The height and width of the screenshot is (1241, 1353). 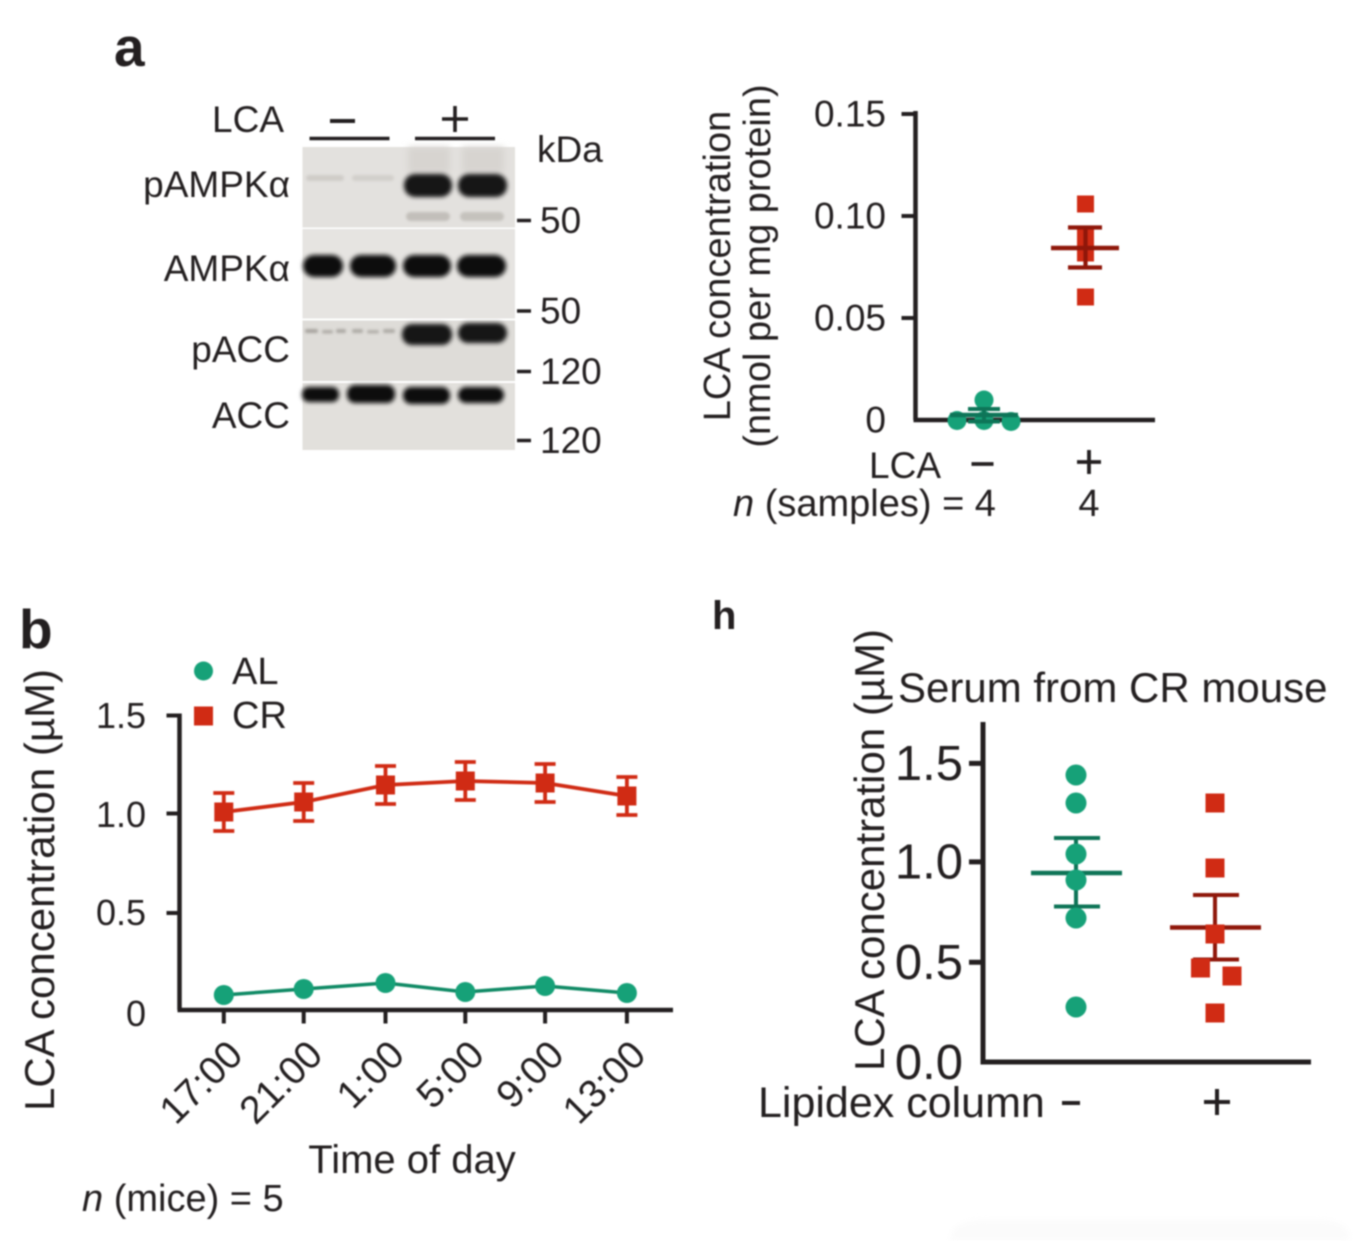 What do you see at coordinates (451, 1075) in the screenshot?
I see `svg-text: 5:00` at bounding box center [451, 1075].